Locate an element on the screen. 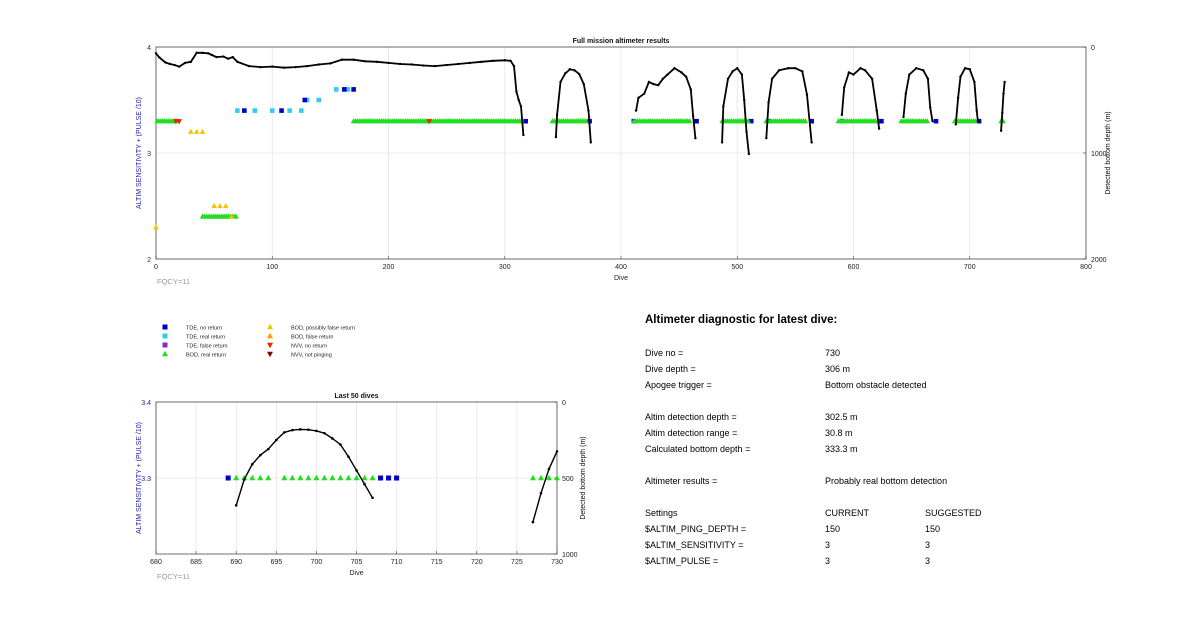 This screenshot has width=1200, height=622. x-tick-label: 730 is located at coordinates (557, 562).